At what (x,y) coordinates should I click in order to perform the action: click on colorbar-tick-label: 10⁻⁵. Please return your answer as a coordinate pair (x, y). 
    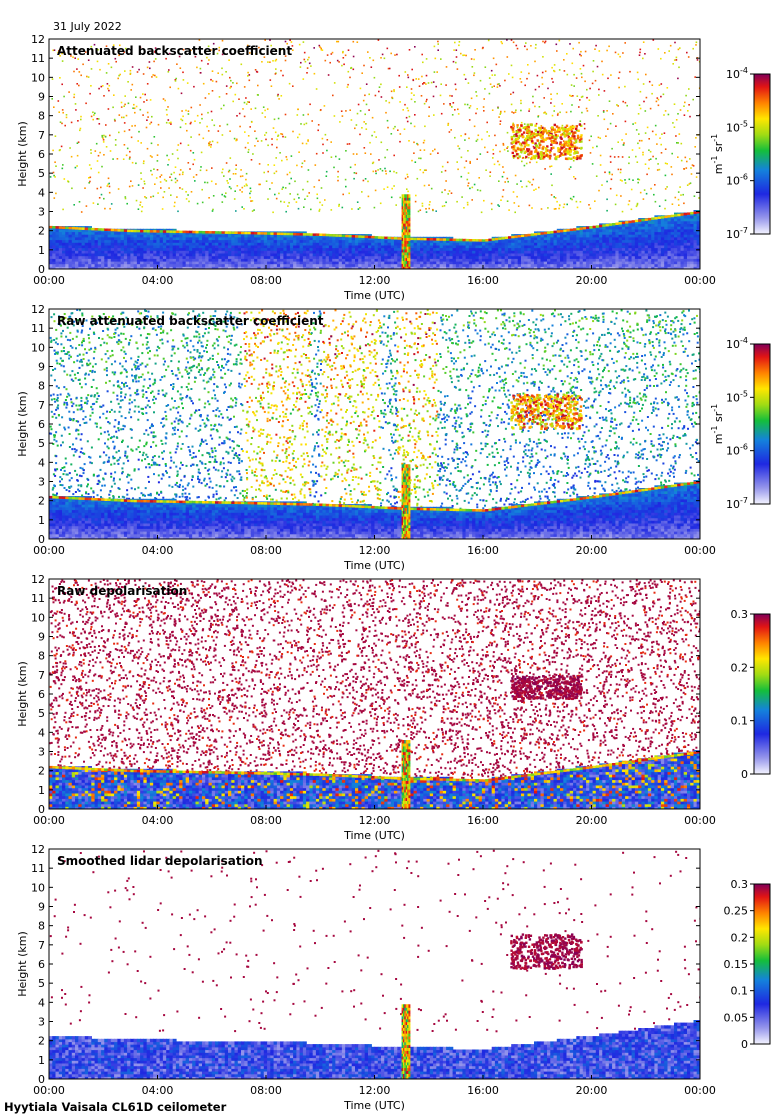
    Looking at the image, I should click on (737, 126).